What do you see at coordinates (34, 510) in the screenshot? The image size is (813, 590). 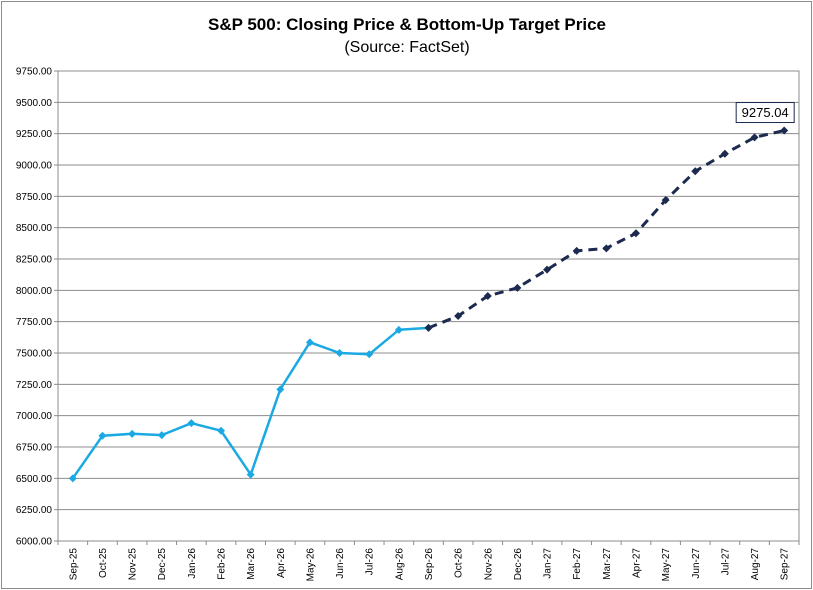 I see `y-tick-label: 6250.00` at bounding box center [34, 510].